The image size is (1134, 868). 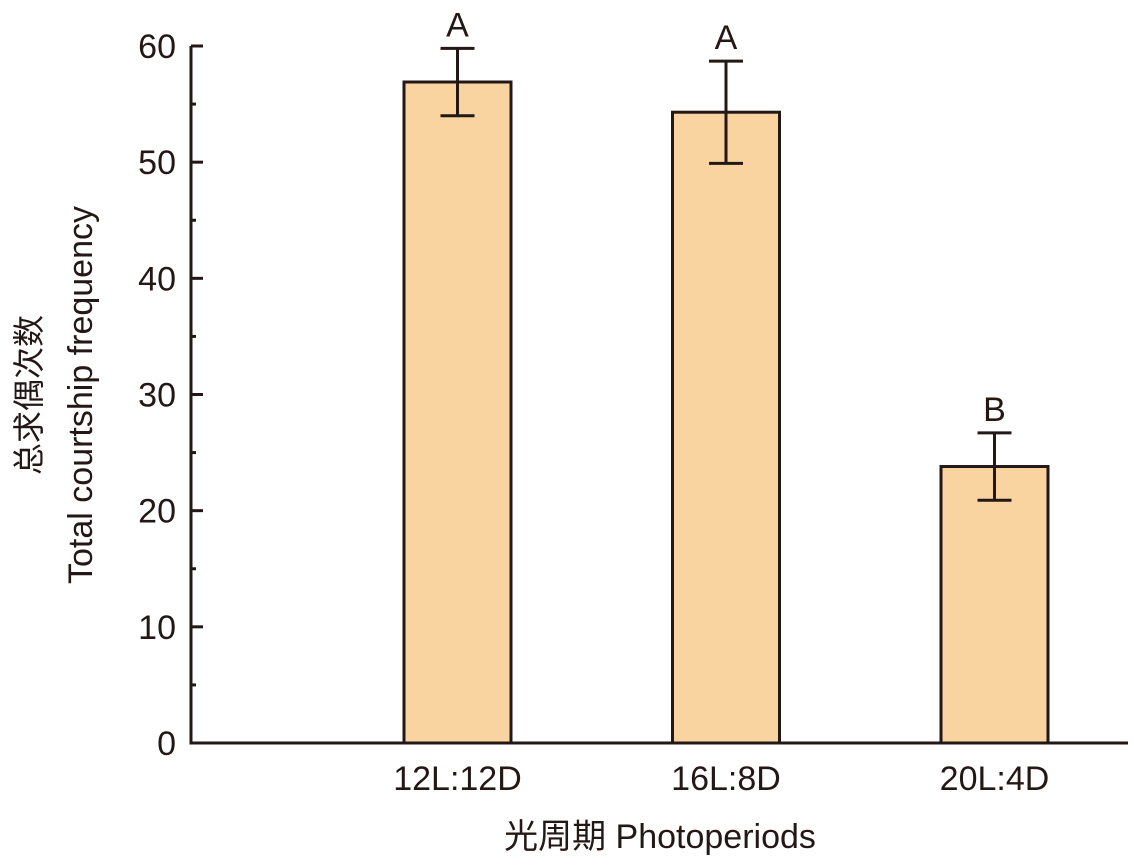 What do you see at coordinates (157, 512) in the screenshot?
I see `y-tick-label: 20` at bounding box center [157, 512].